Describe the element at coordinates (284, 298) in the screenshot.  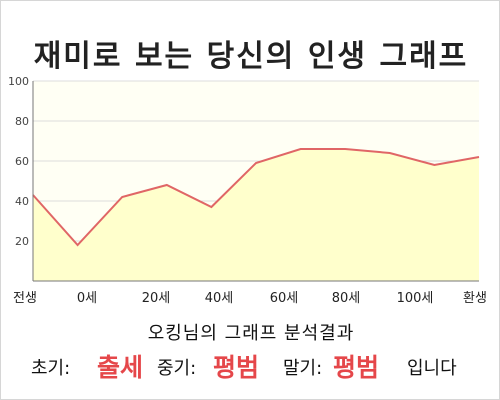
I see `x-tick-label: 60세` at that location.